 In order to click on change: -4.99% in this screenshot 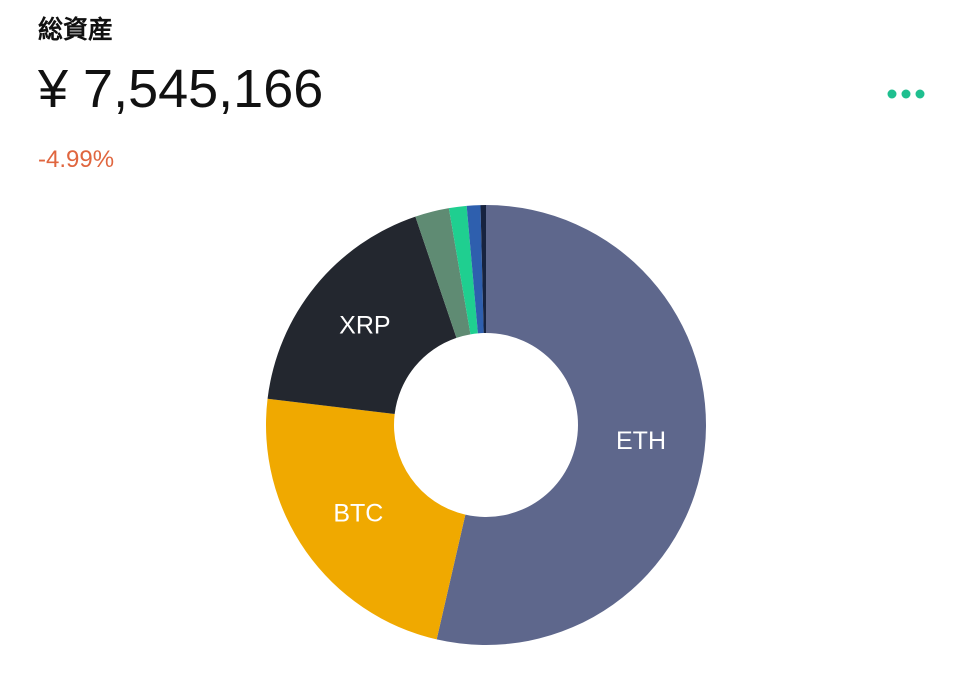, I will do `click(76, 159)`.